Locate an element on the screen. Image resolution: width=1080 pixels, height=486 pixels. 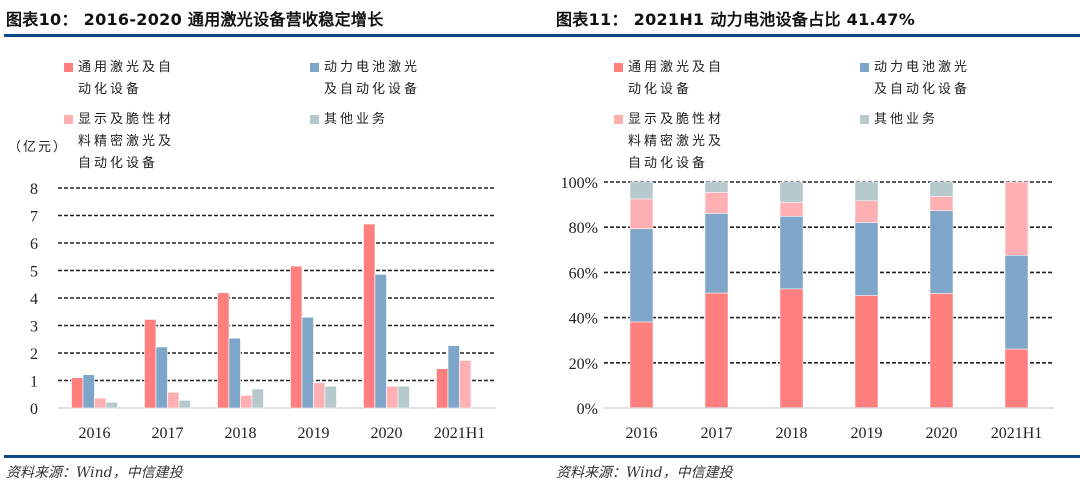
bar-3-2018 is located at coordinates (246, 402).